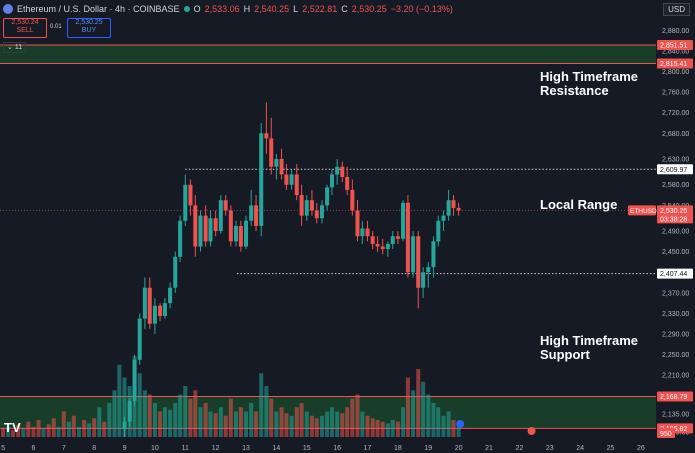 The width and height of the screenshot is (695, 453). Describe the element at coordinates (642, 210) in the screenshot. I see `symbol-tag-bg` at that location.